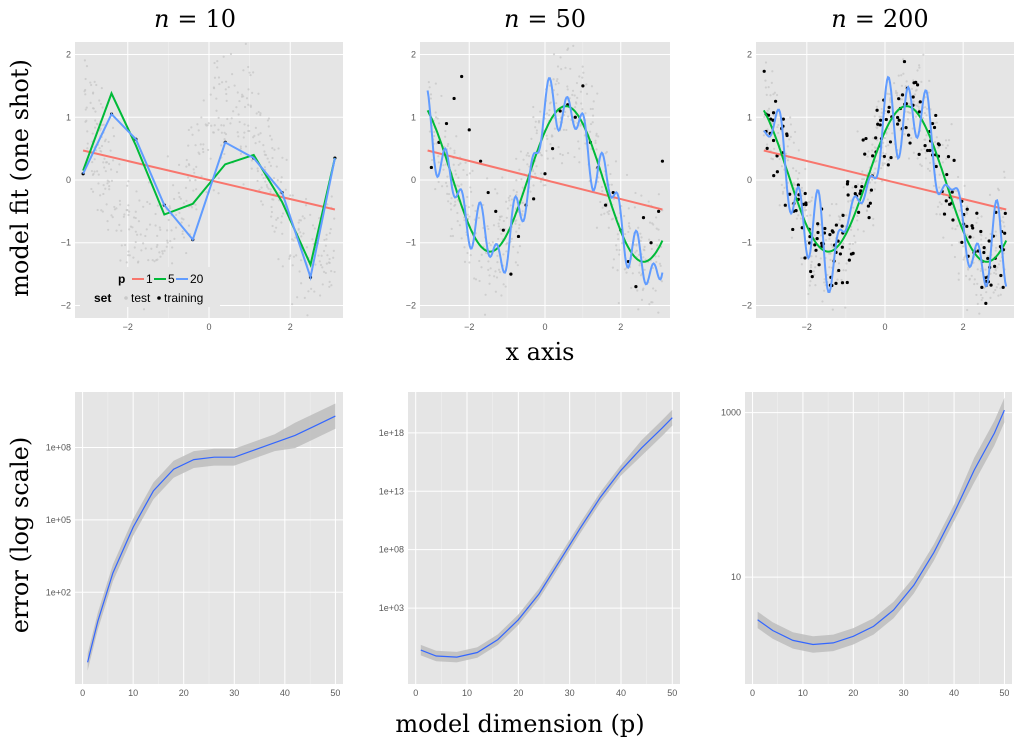 The width and height of the screenshot is (1016, 744). I want to click on x-tick-label: 10, so click(803, 693).